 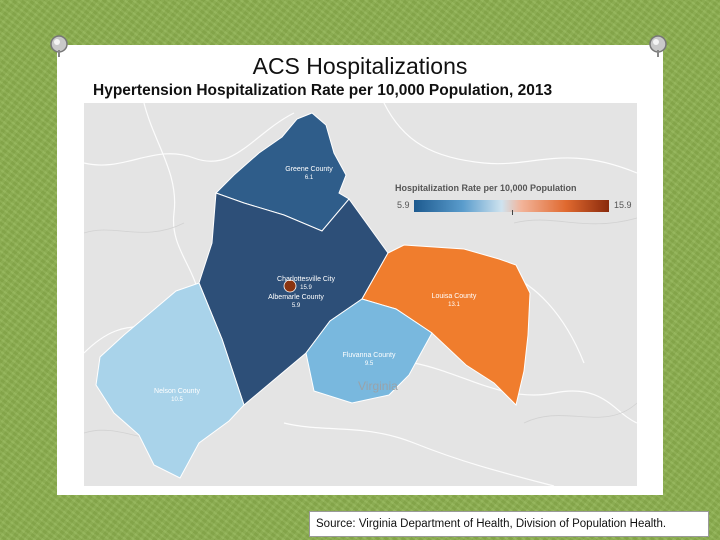 What do you see at coordinates (512, 212) in the screenshot?
I see `legend-marker` at bounding box center [512, 212].